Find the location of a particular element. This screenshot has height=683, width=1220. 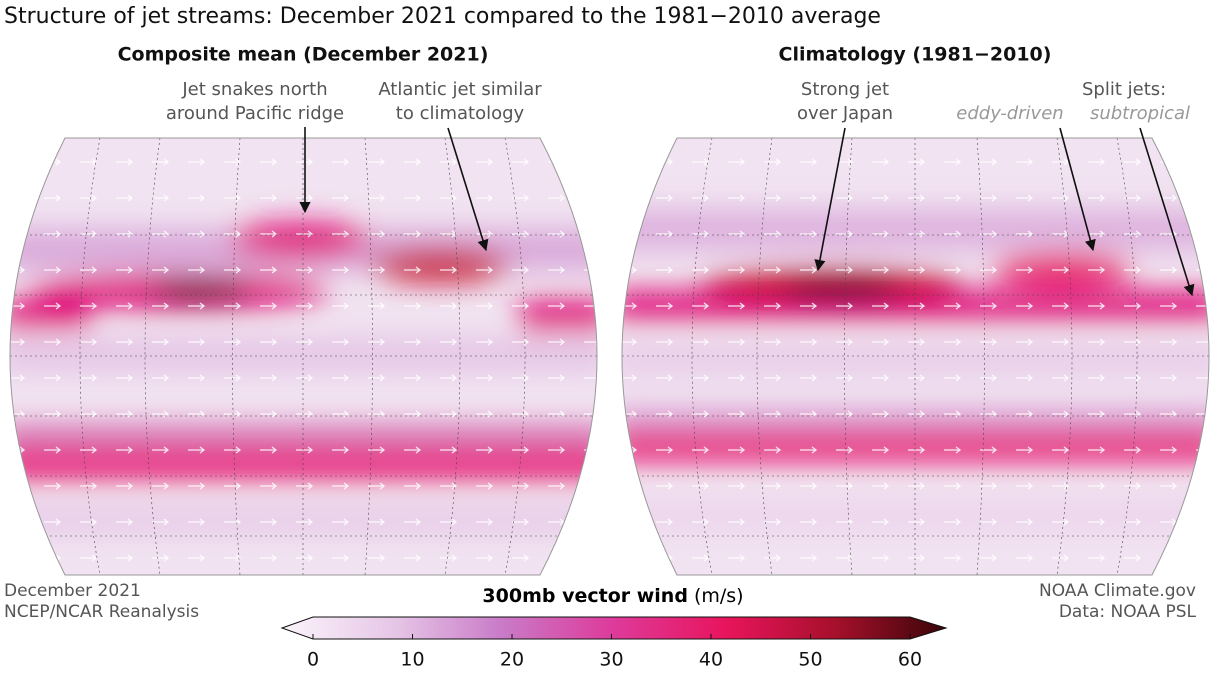

credit: NCEP/NCAR Reanalysis is located at coordinates (101, 612).